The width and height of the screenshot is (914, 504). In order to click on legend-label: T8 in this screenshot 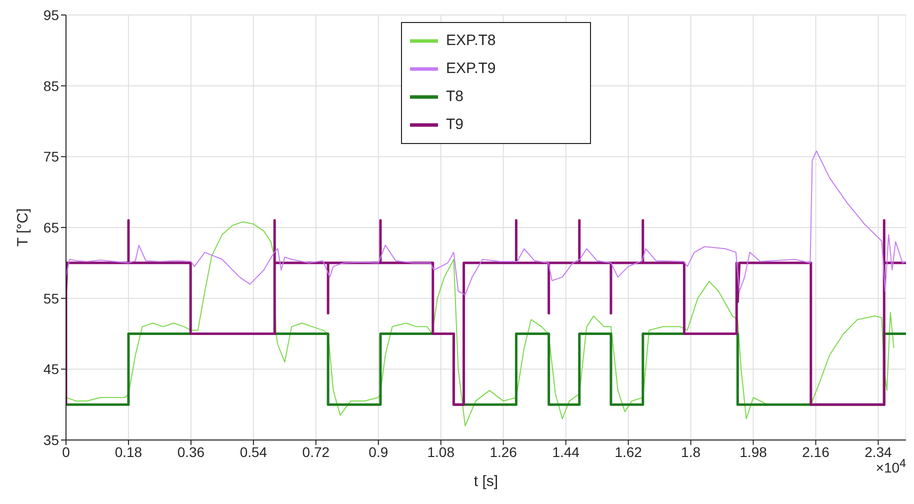, I will do `click(455, 97)`.